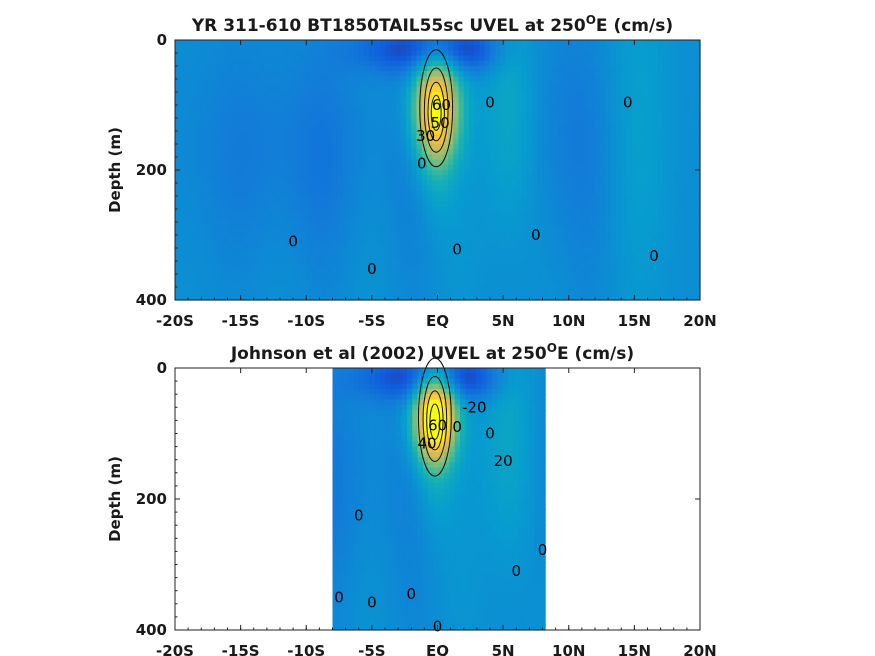 This screenshot has width=875, height=656. I want to click on contour-label: 30, so click(425, 136).